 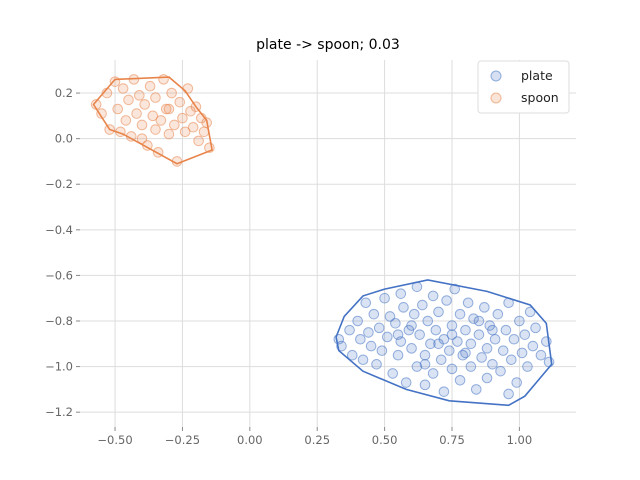 What do you see at coordinates (496, 98) in the screenshot?
I see `legend-marker-spoon` at bounding box center [496, 98].